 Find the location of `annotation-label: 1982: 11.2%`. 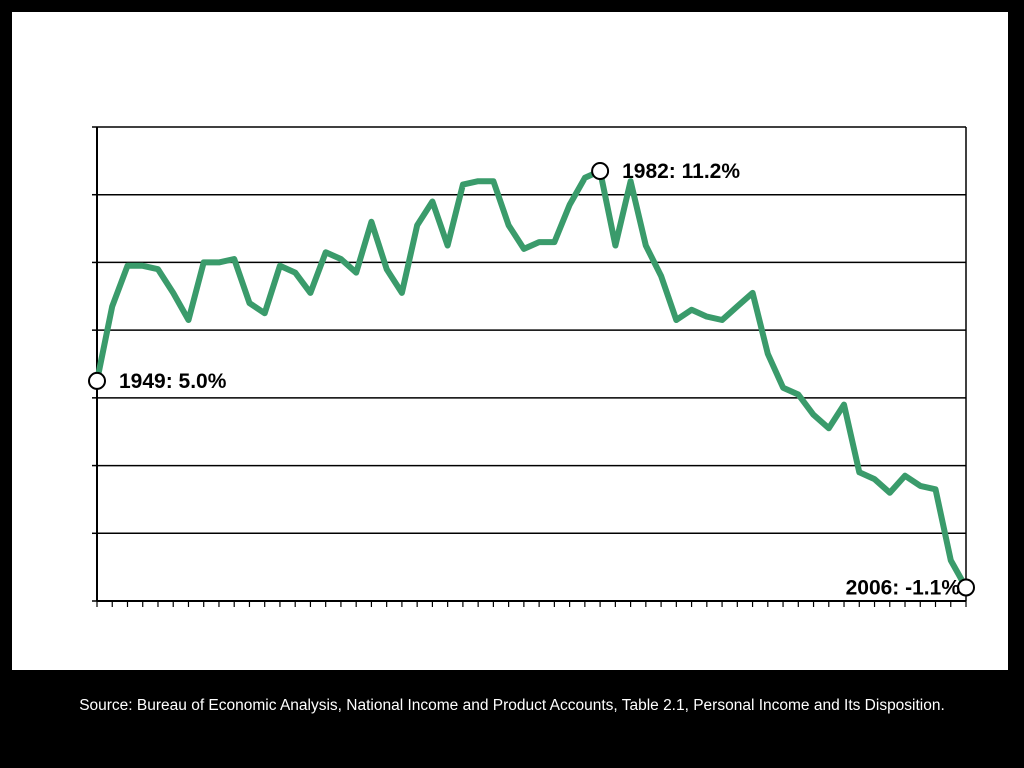

annotation-label: 1982: 11.2% is located at coordinates (681, 171).